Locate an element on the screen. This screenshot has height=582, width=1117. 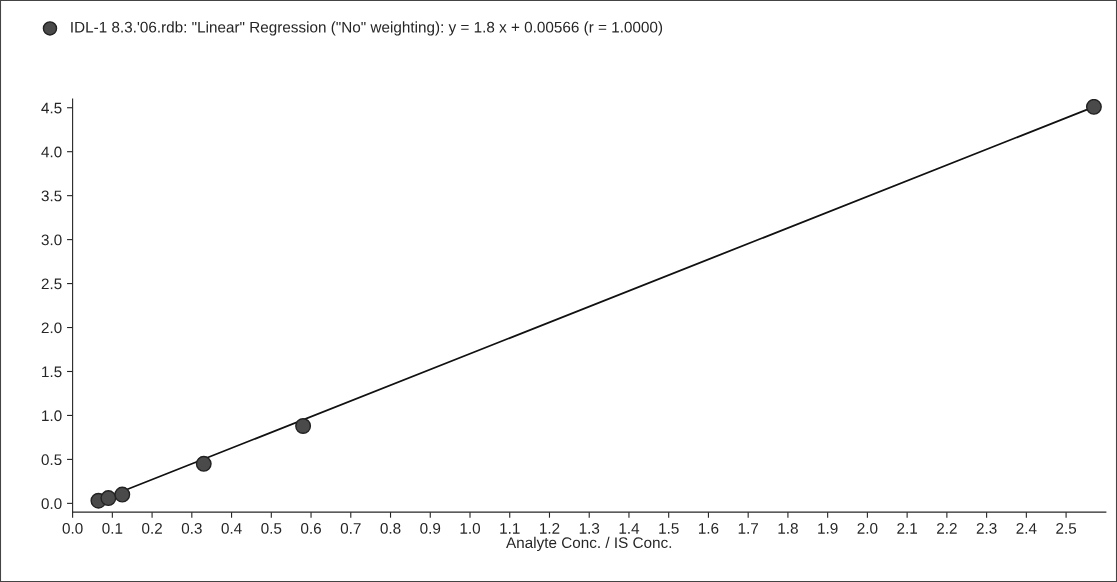
x-tick-label: 2.5 is located at coordinates (1066, 528).